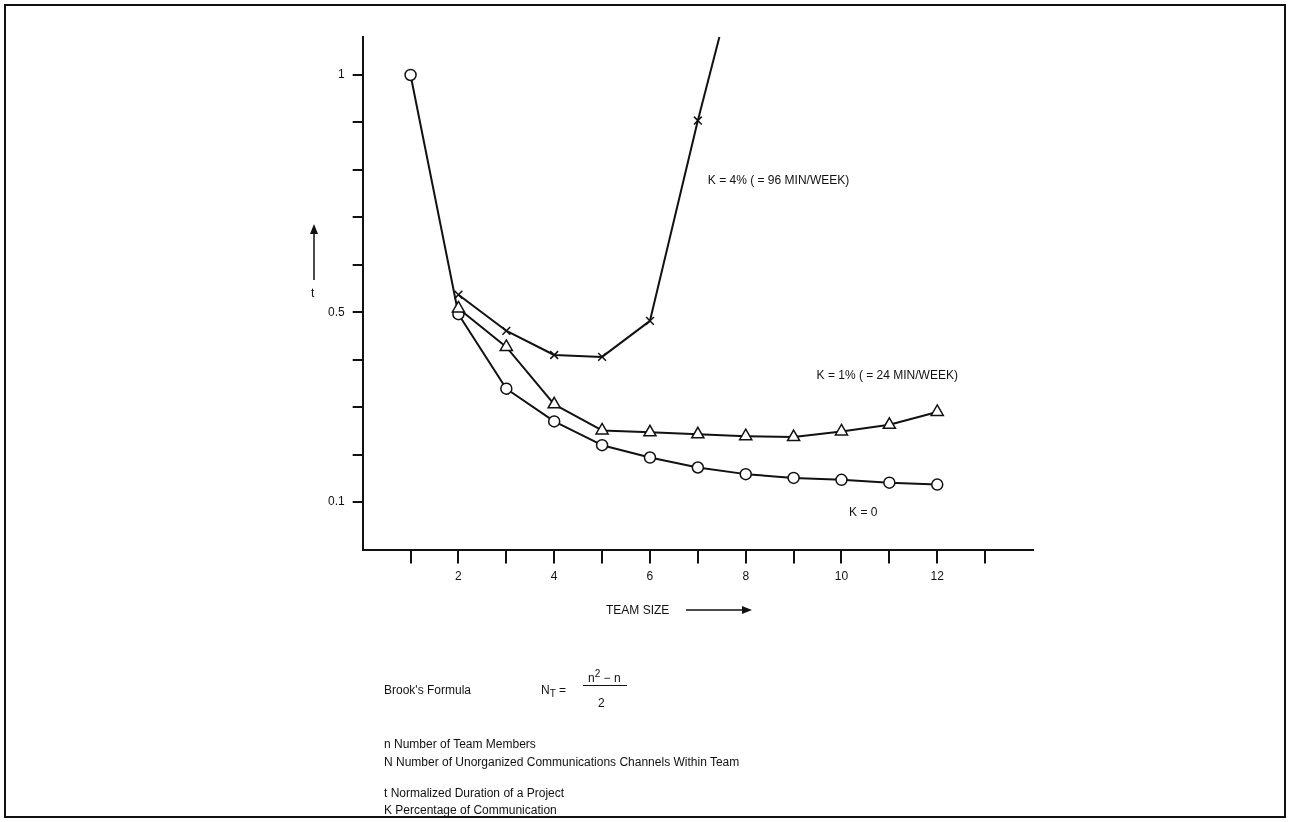  What do you see at coordinates (459, 576) in the screenshot?
I see `x-tick-label: 2` at bounding box center [459, 576].